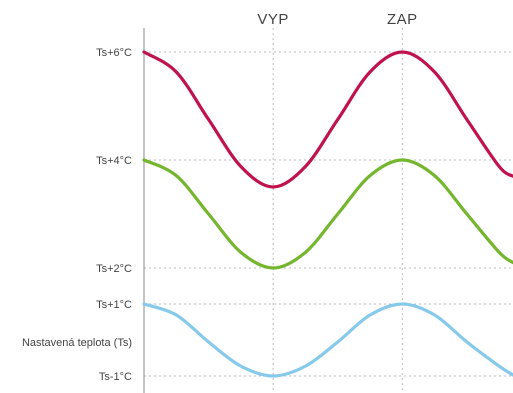 This screenshot has height=393, width=513. I want to click on top-label-zap: ZAP, so click(402, 19).